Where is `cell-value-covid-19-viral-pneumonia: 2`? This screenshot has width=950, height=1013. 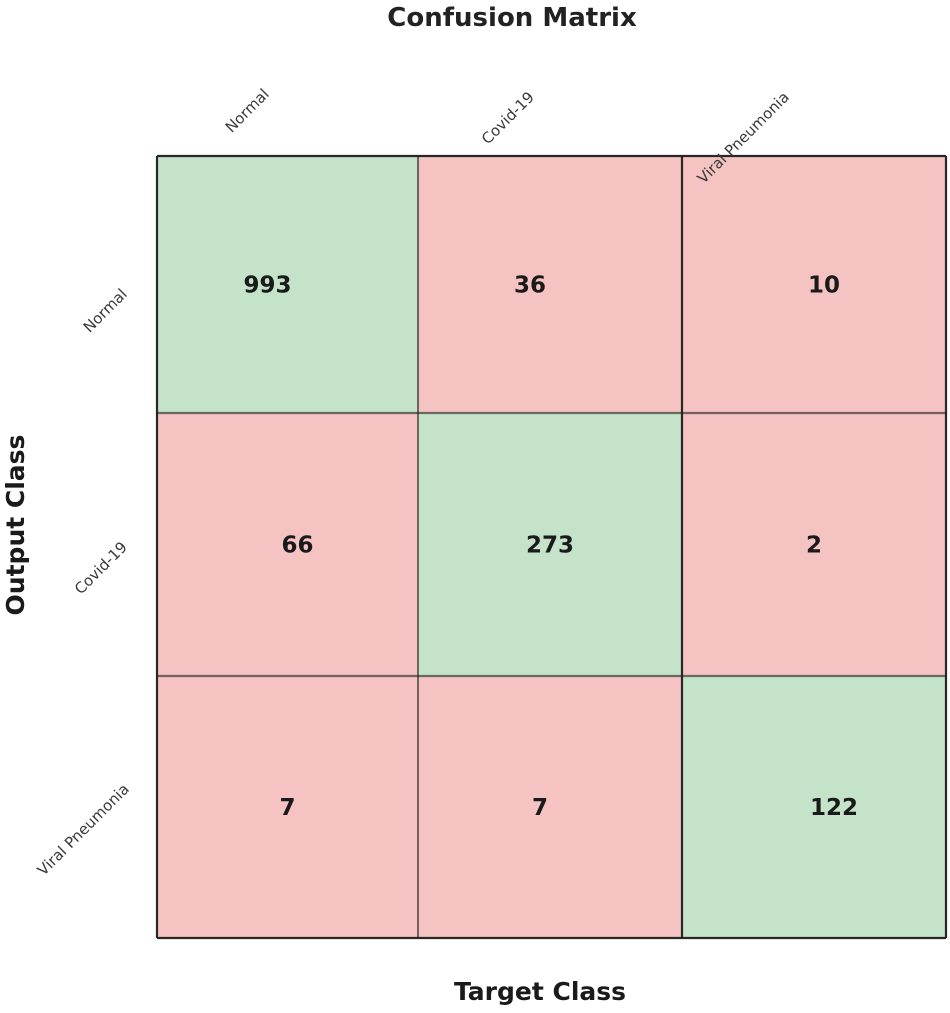 cell-value-covid-19-viral-pneumonia: 2 is located at coordinates (814, 546).